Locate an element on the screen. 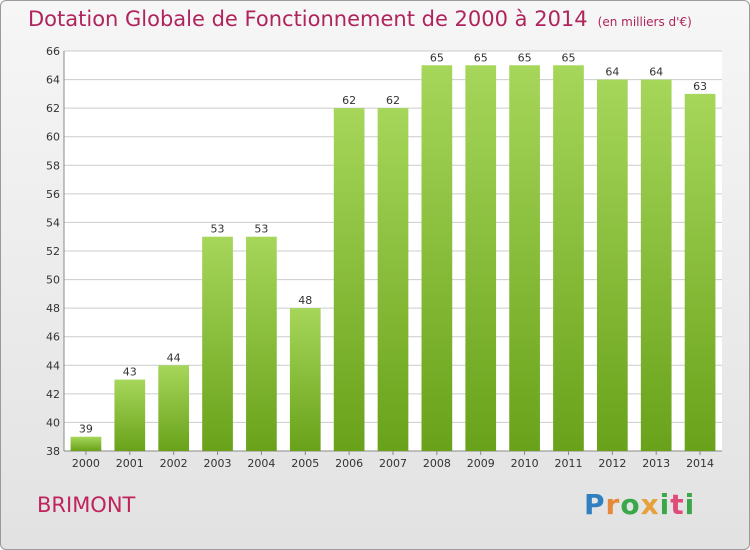  data-label-2007: 62 is located at coordinates (393, 100).